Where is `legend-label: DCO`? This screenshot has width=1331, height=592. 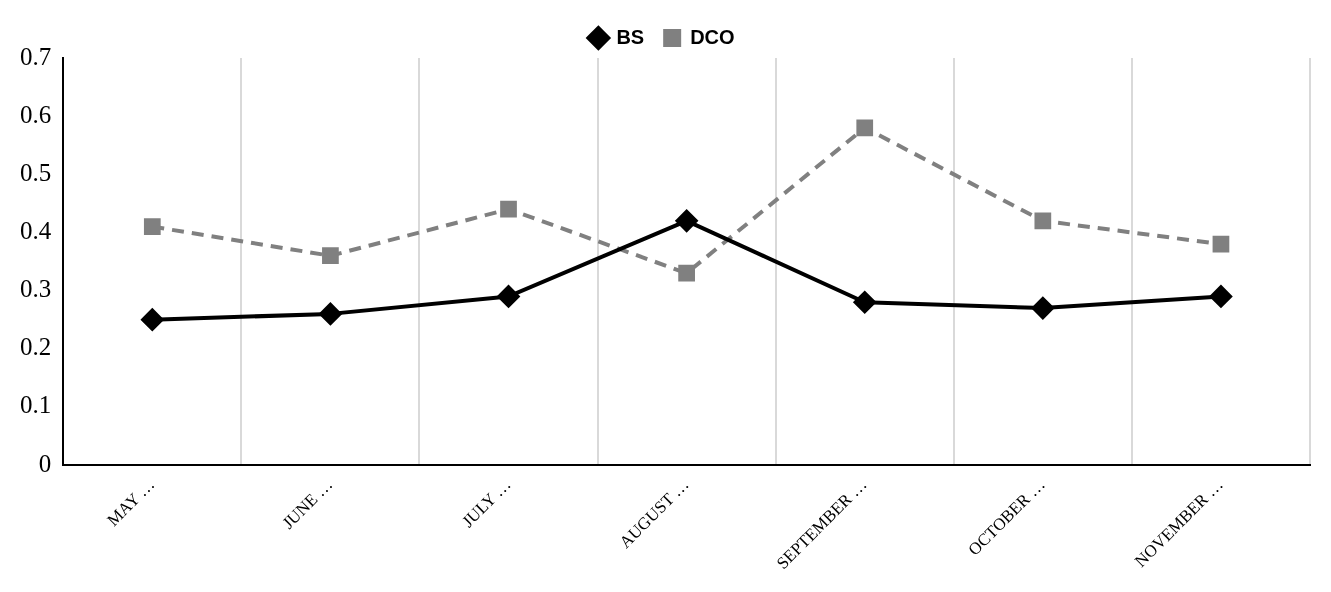 legend-label: DCO is located at coordinates (712, 36).